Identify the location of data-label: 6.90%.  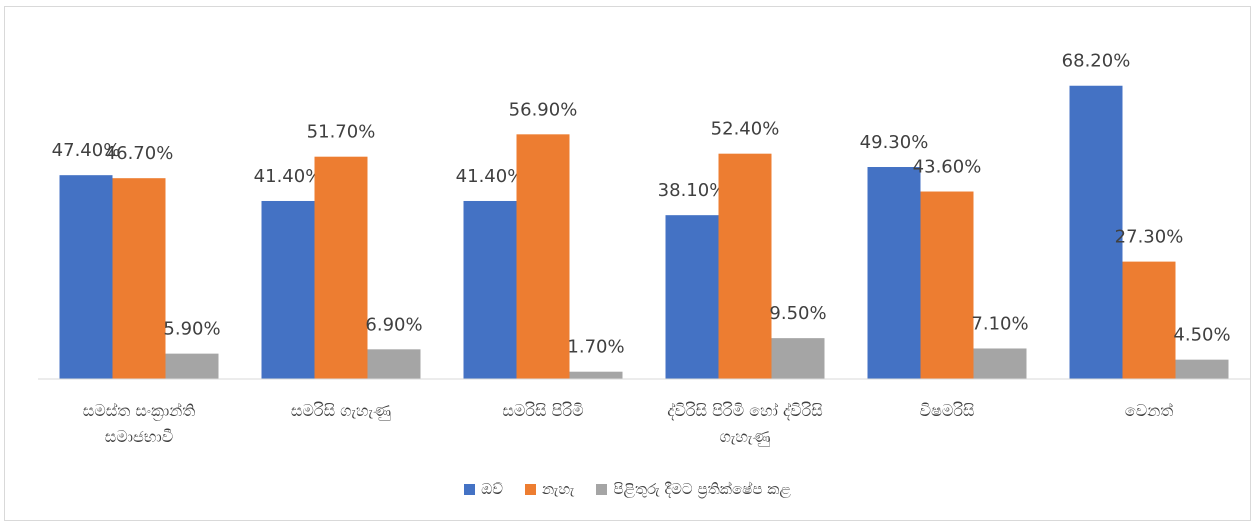
(393, 324).